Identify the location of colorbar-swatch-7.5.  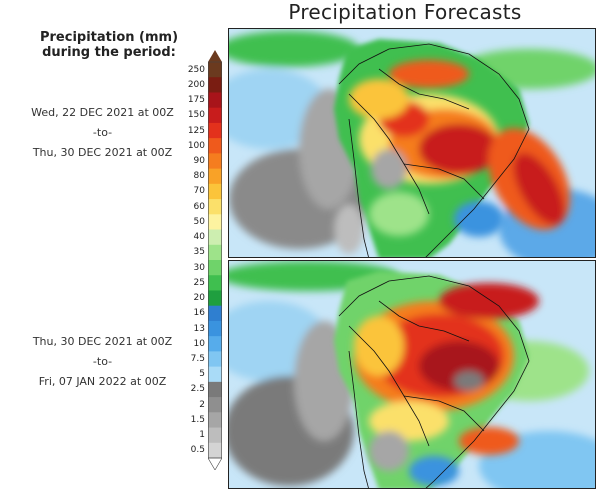
(215, 359).